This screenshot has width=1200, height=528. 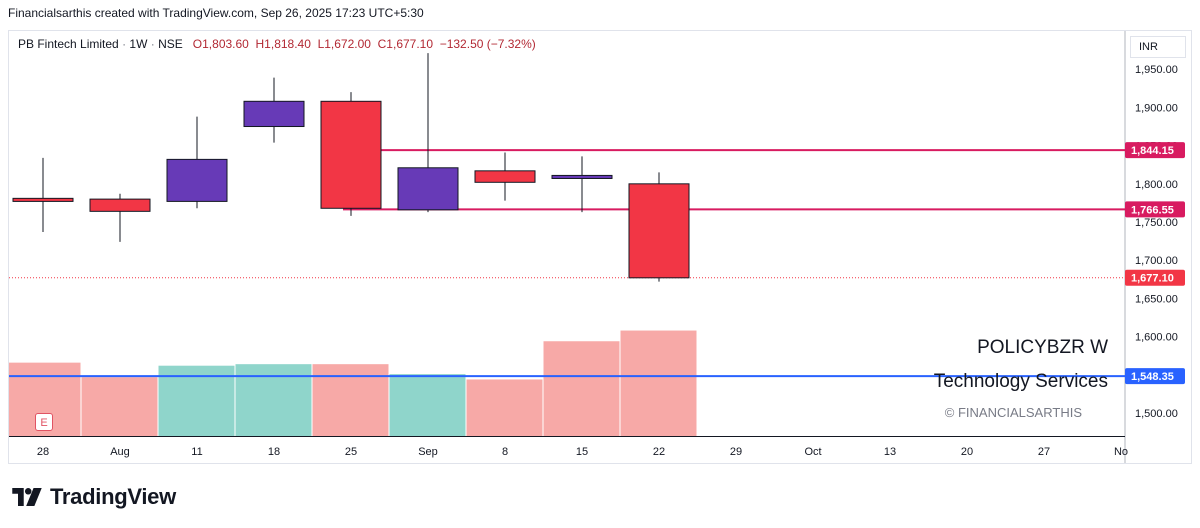 What do you see at coordinates (736, 452) in the screenshot?
I see `x-tick-label: 29` at bounding box center [736, 452].